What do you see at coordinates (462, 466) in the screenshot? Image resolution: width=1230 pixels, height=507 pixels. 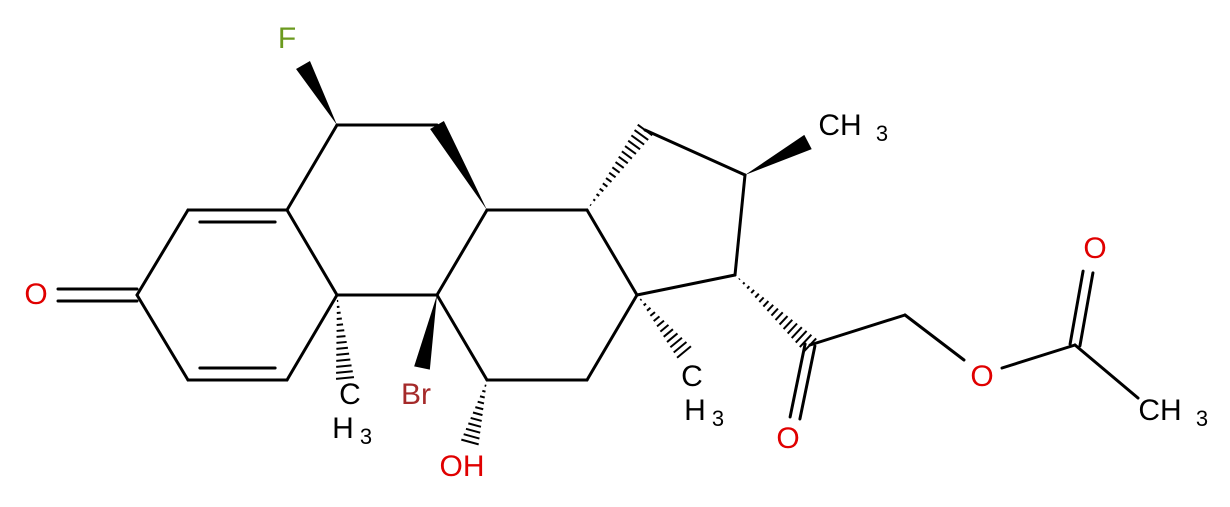 I see `atom-label: OH` at bounding box center [462, 466].